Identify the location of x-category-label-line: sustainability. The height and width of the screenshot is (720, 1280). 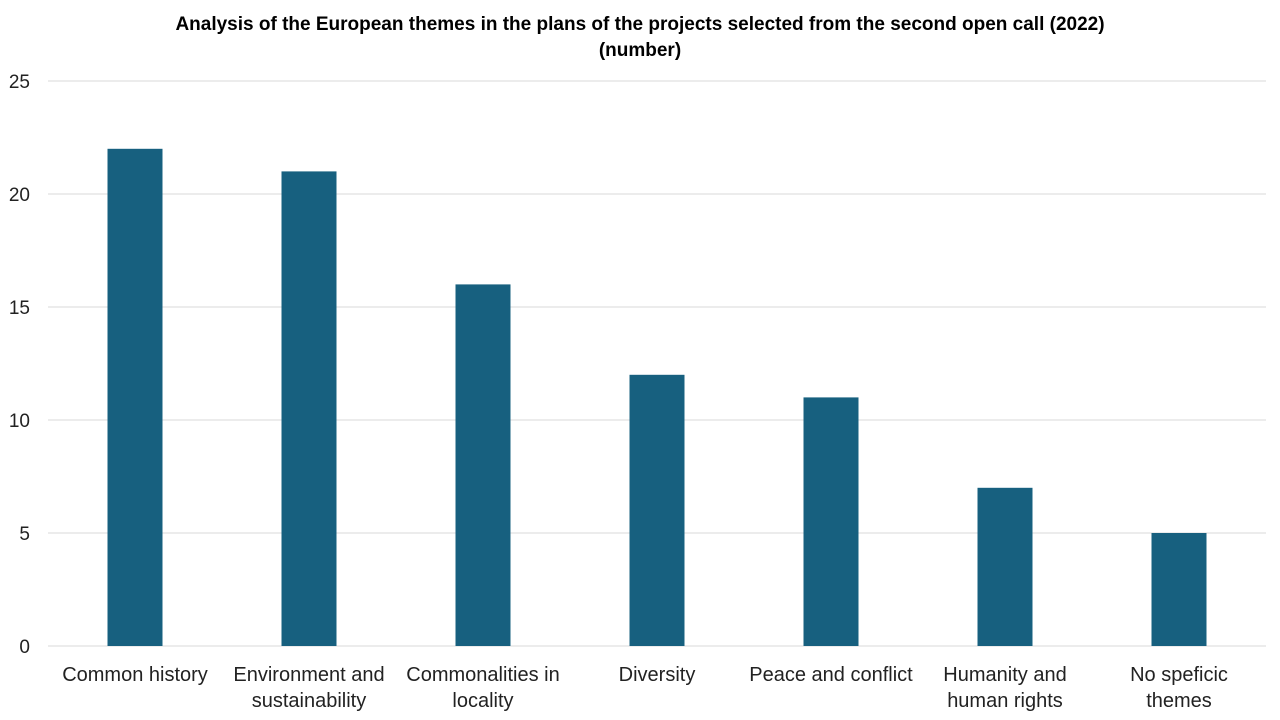
(309, 701).